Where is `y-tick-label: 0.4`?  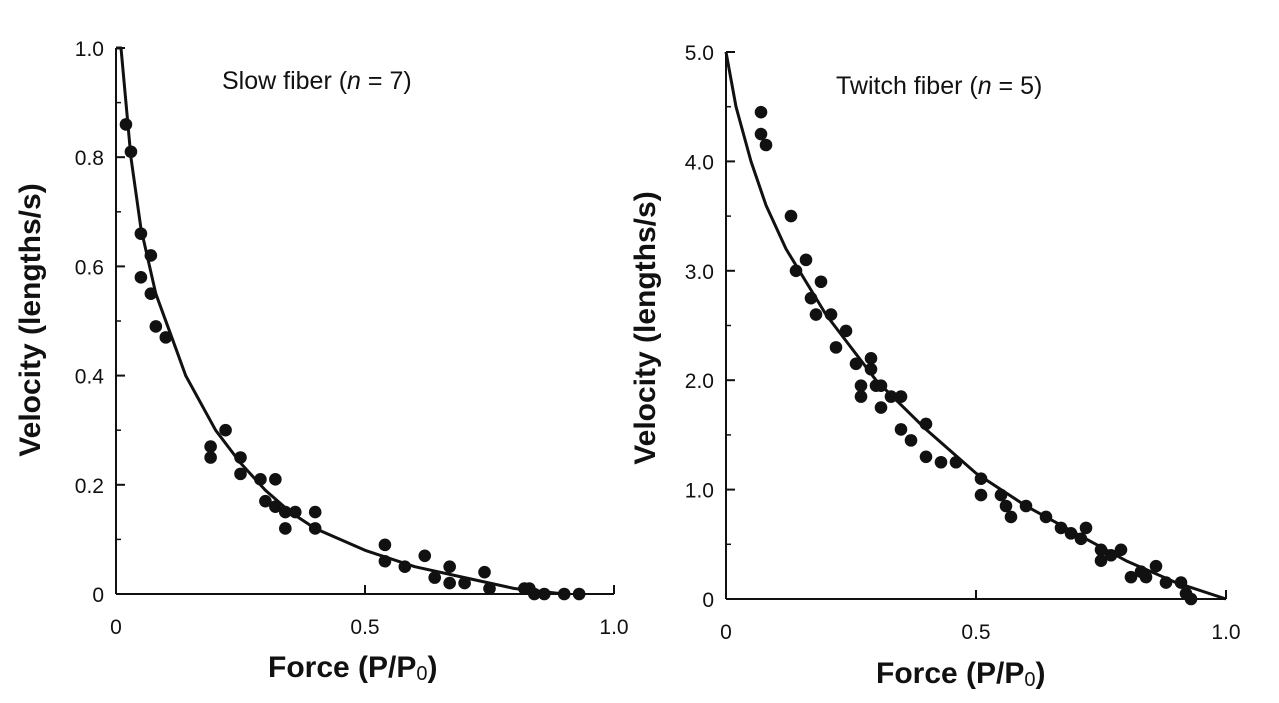 y-tick-label: 0.4 is located at coordinates (90, 377).